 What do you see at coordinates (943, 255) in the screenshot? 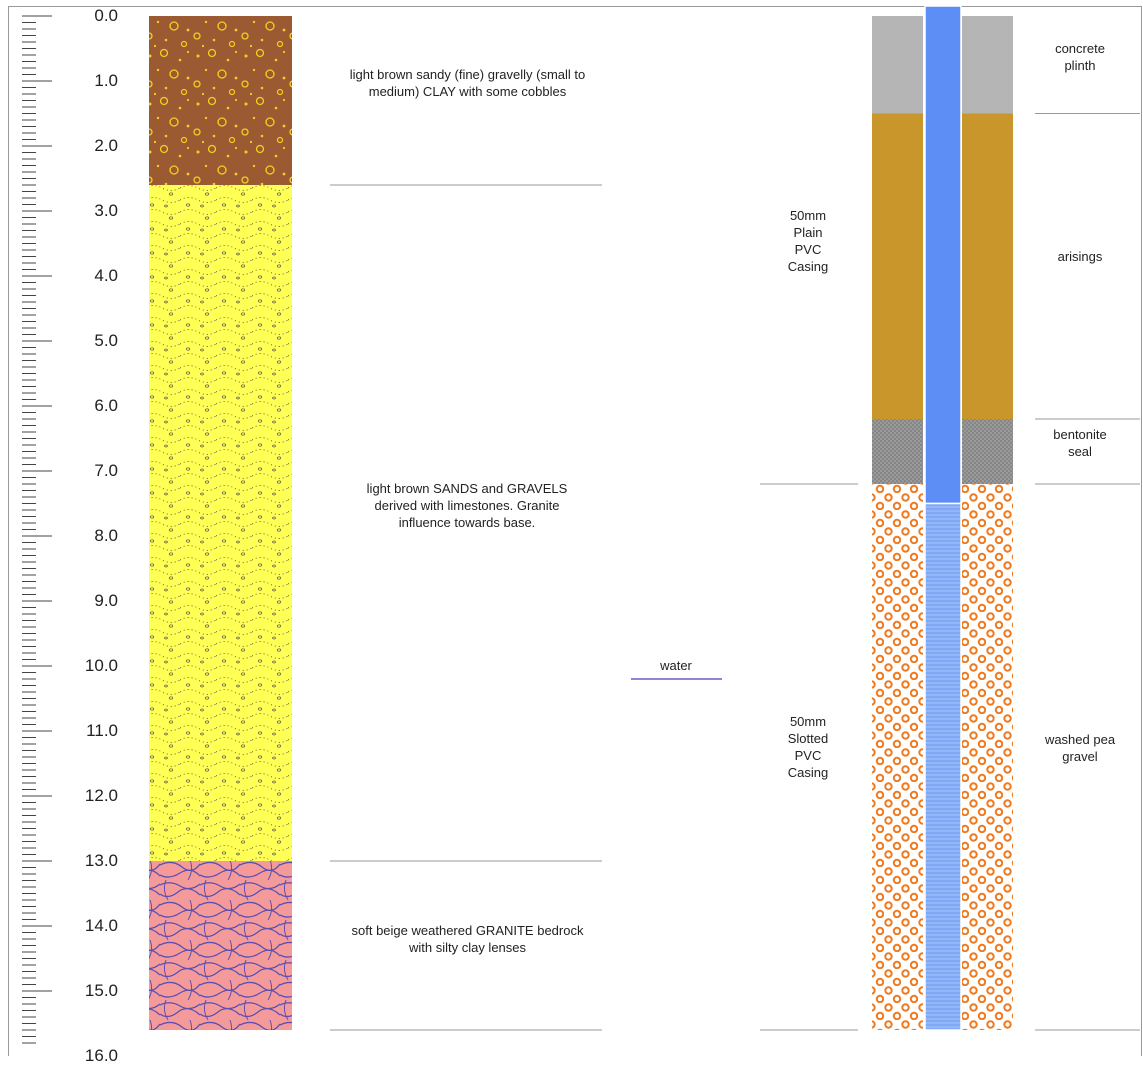
I see `pipe-plain-section` at bounding box center [943, 255].